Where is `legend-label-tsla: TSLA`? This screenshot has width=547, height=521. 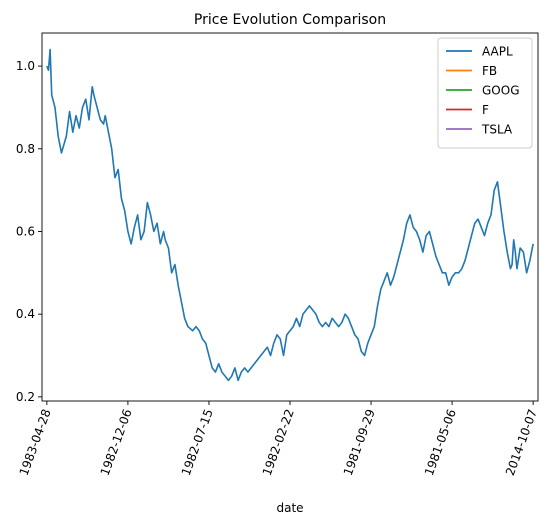
legend-label-tsla: TSLA is located at coordinates (497, 130).